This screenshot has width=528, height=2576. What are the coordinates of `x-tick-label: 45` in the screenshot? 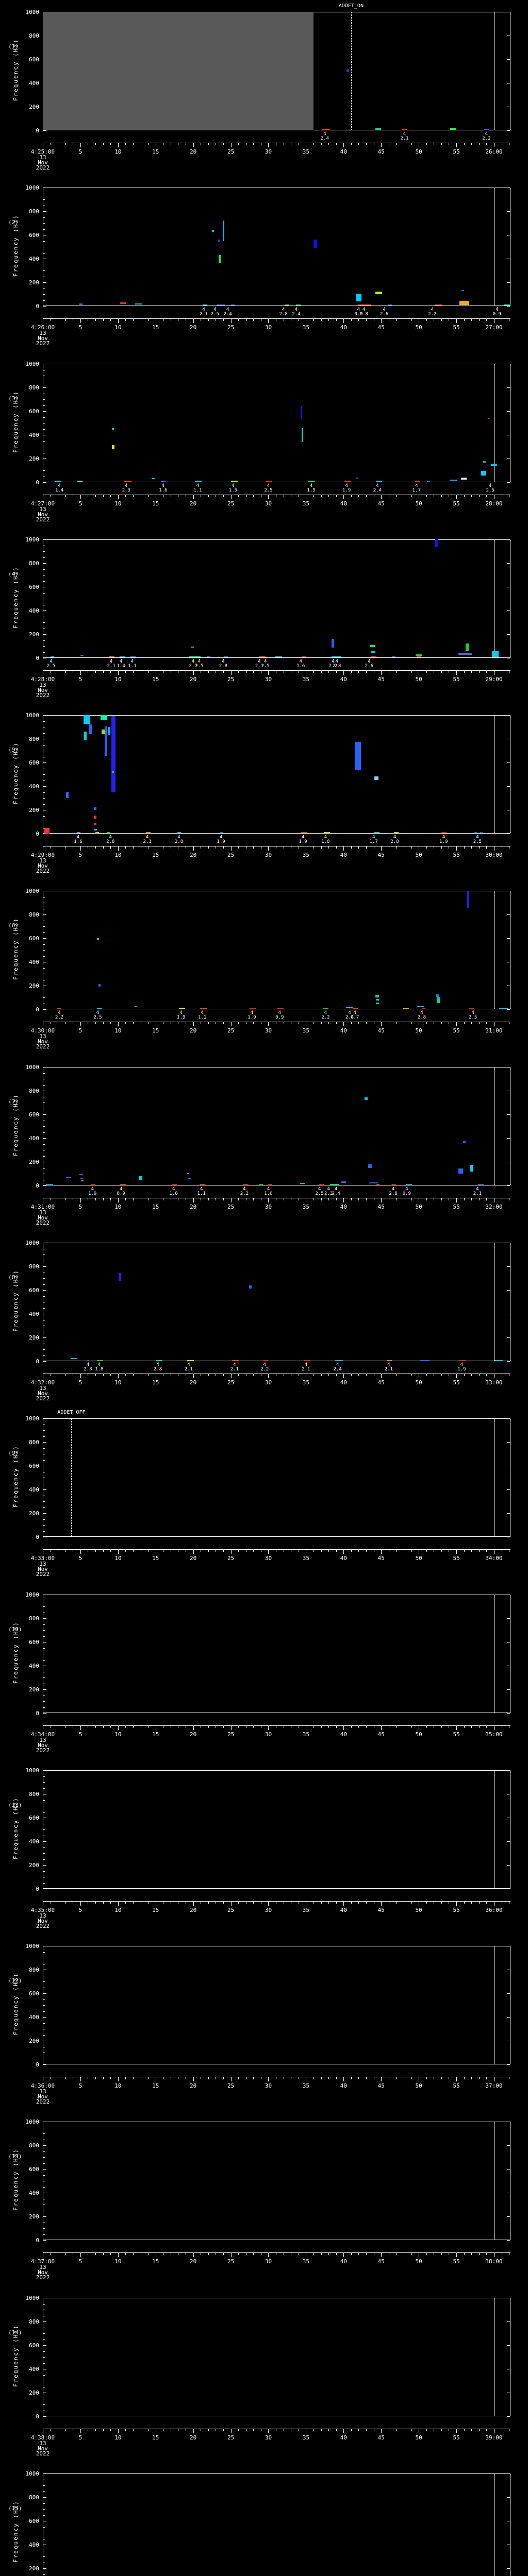 It's located at (381, 2437).